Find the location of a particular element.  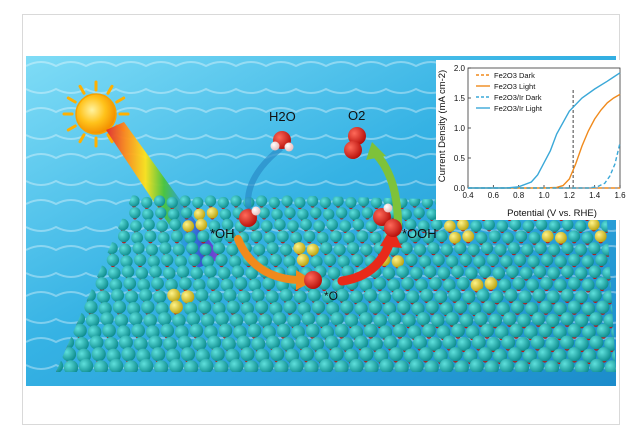

h2o-molecule is located at coordinates (282, 141).